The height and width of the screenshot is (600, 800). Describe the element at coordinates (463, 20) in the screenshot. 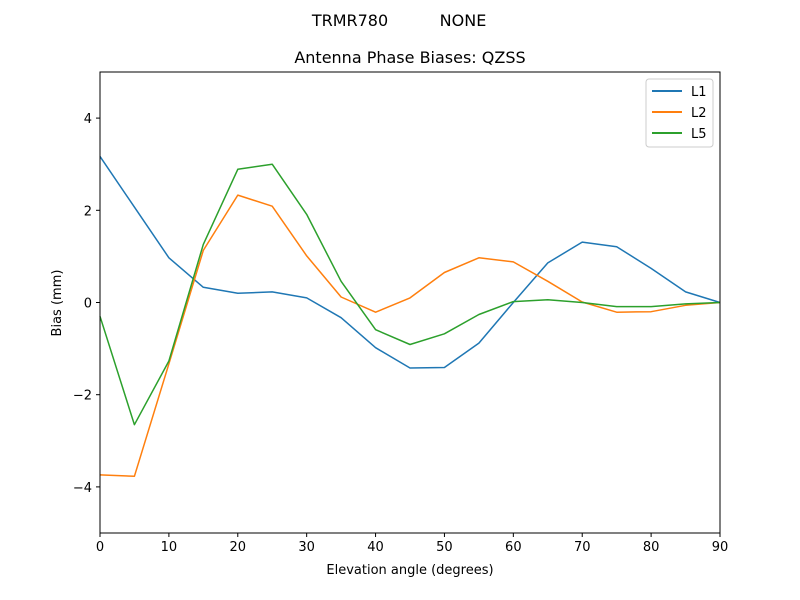

I see `suptitle-radome: NONE` at that location.